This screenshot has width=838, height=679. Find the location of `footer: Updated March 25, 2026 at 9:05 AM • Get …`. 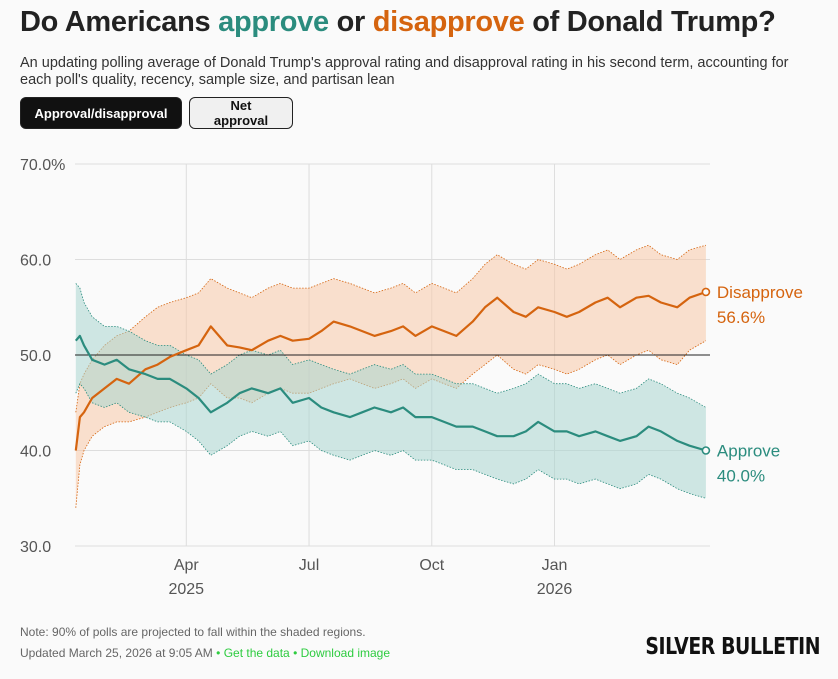

footer: Updated March 25, 2026 at 9:05 AM • Get … is located at coordinates (205, 653).